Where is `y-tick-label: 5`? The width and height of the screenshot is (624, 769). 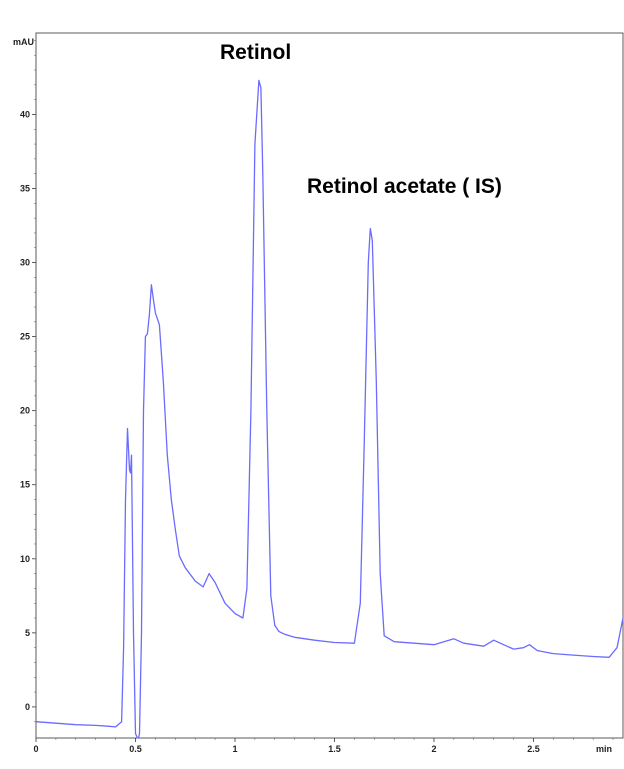 y-tick-label: 5 is located at coordinates (27, 633).